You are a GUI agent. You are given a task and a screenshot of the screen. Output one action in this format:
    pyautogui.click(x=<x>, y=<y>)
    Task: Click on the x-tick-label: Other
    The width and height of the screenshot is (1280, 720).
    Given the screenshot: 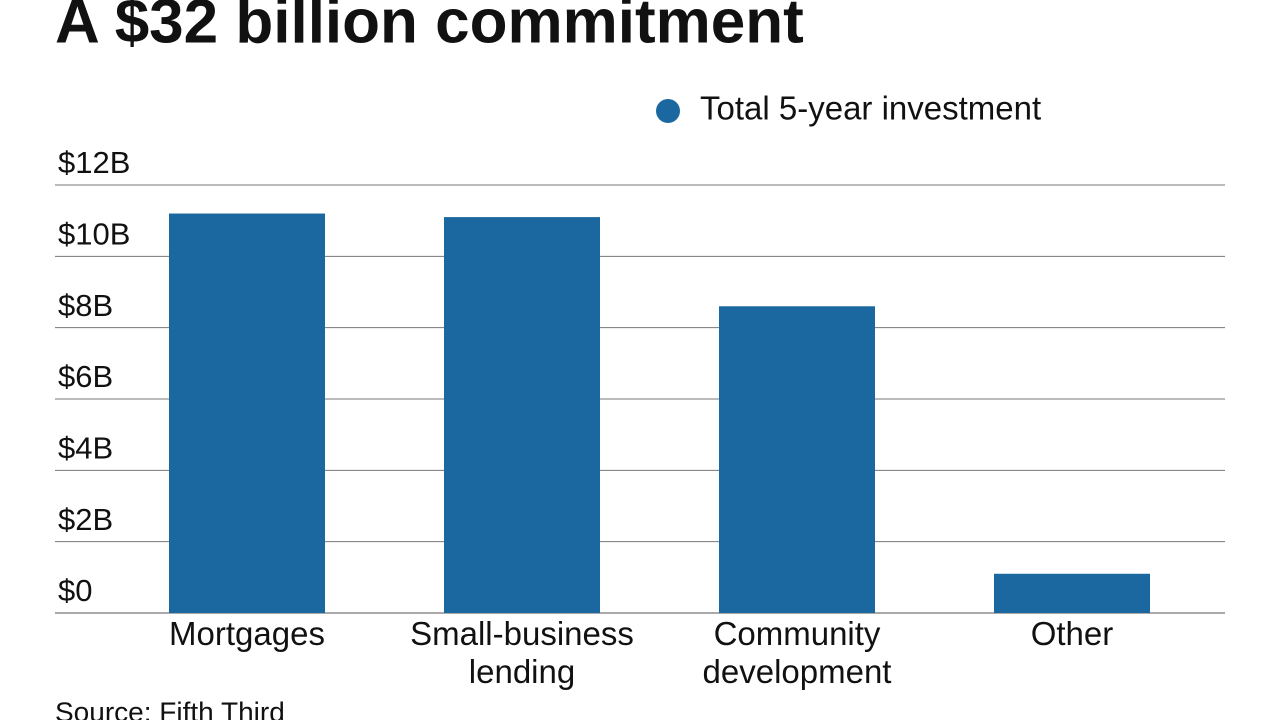 What is the action you would take?
    pyautogui.click(x=1072, y=633)
    